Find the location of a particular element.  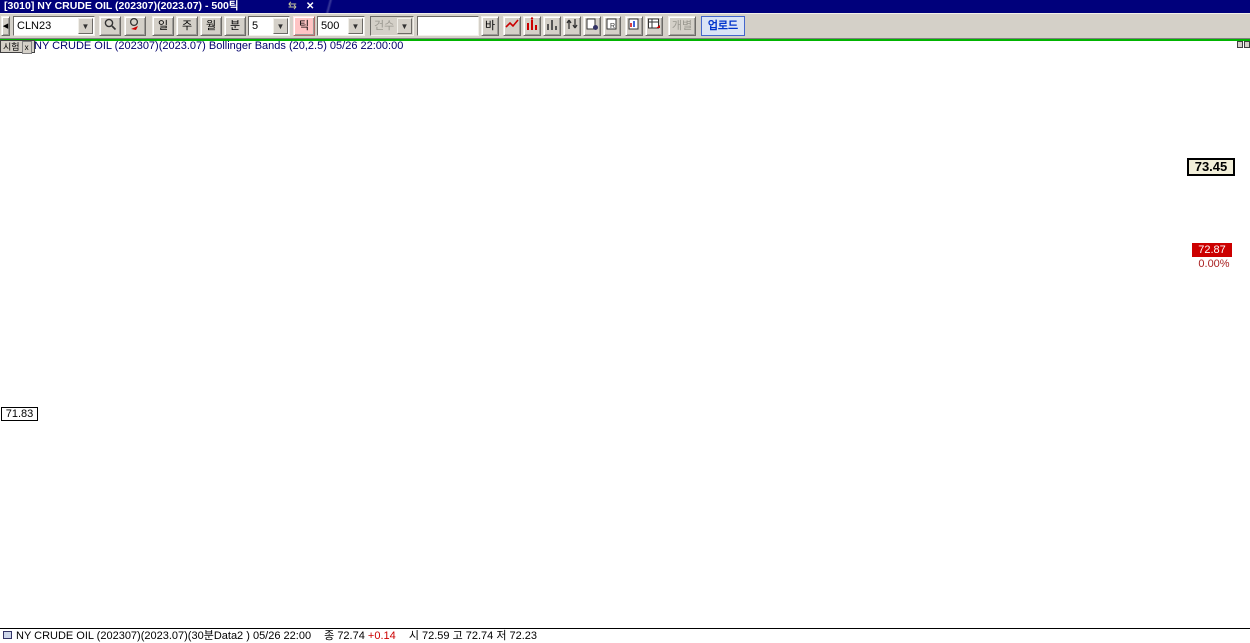

count-input is located at coordinates (448, 26).